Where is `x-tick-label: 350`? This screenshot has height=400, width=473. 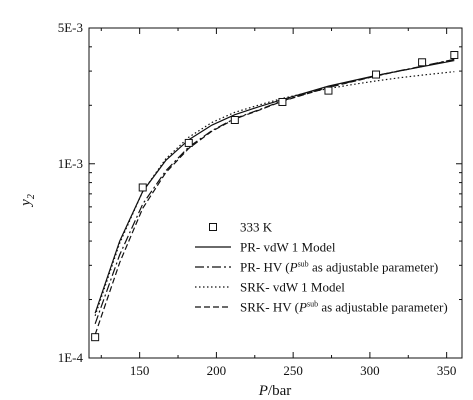
x-tick-label: 350 is located at coordinates (447, 370).